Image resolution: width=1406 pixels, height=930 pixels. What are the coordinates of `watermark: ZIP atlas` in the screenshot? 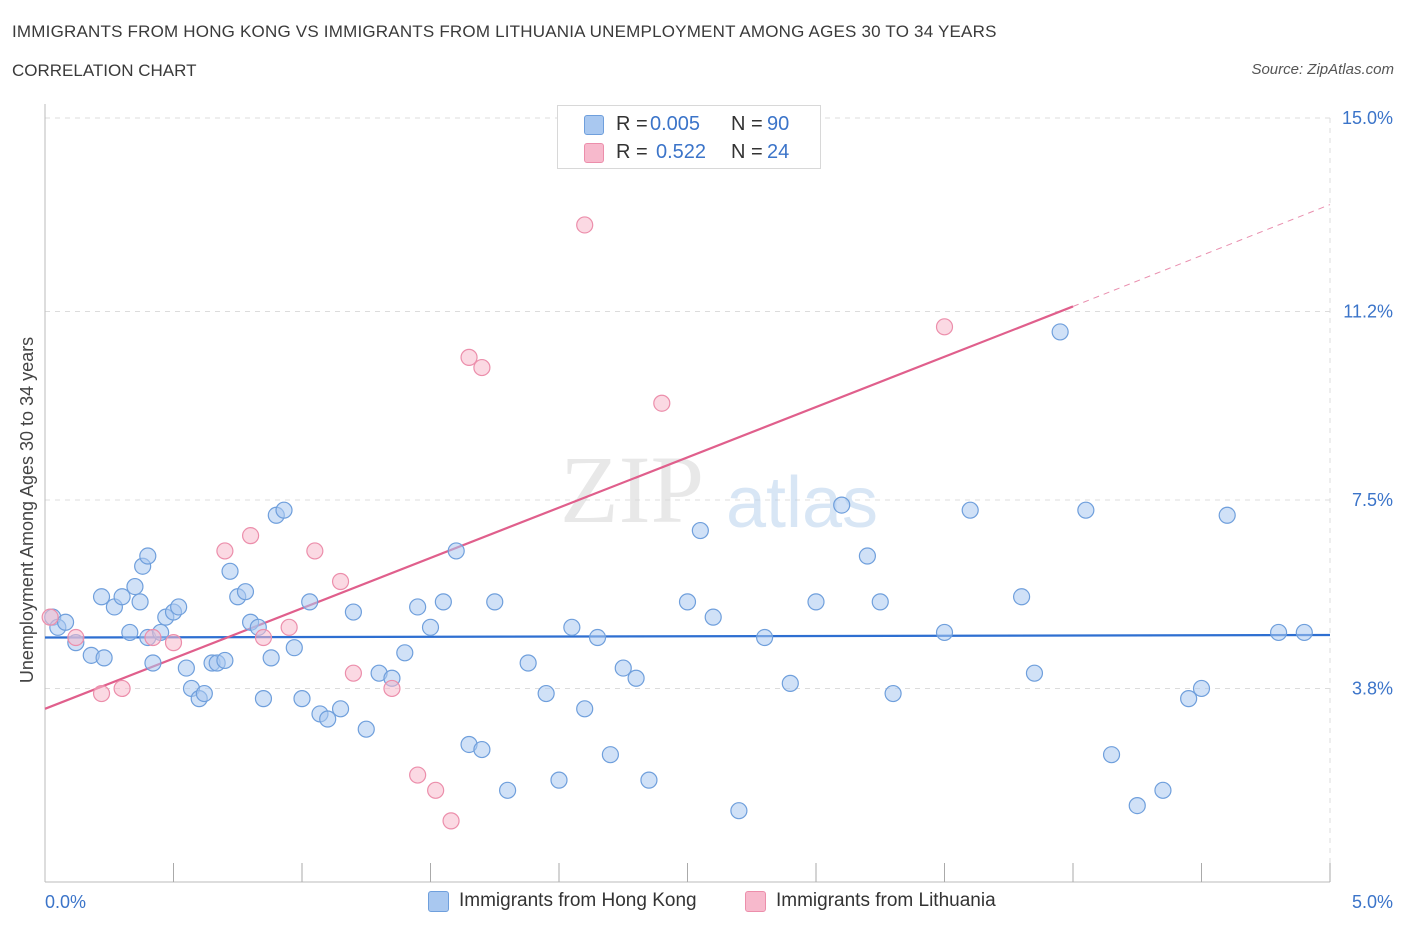 It's located at (719, 489).